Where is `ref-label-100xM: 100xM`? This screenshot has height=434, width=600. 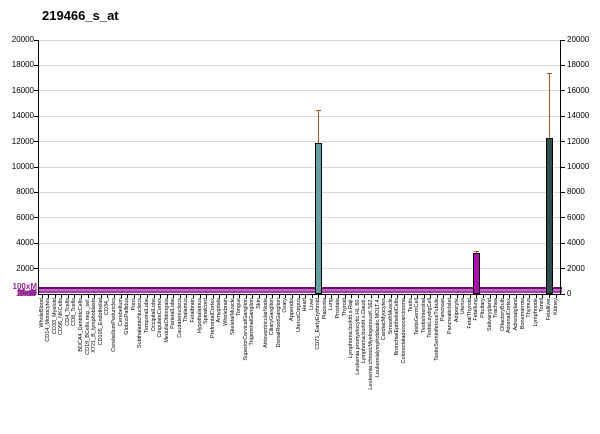
ref-label-100xM: 100xM is located at coordinates (24, 286).